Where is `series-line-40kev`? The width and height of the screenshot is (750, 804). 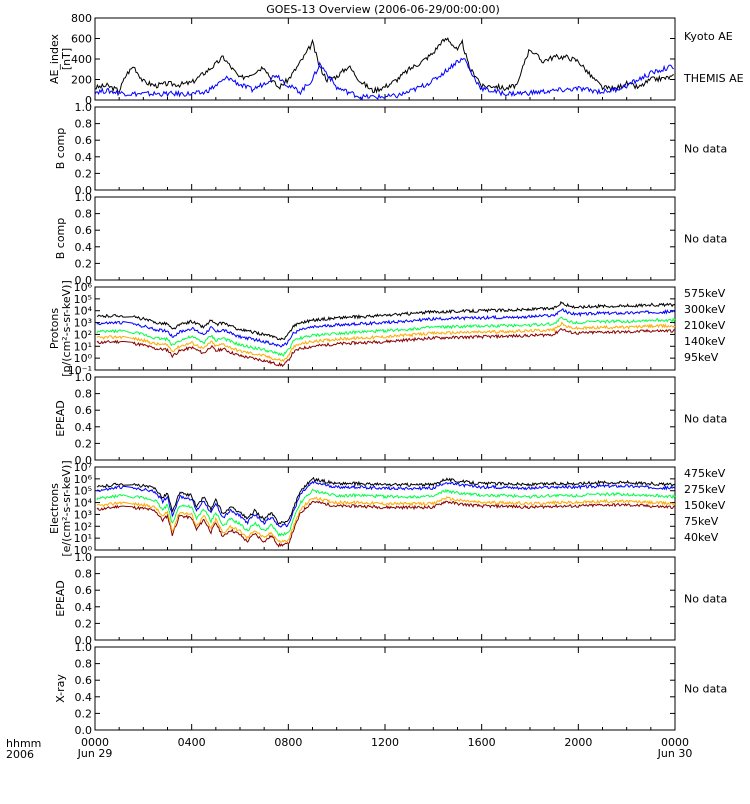 series-line-40kev is located at coordinates (386, 500).